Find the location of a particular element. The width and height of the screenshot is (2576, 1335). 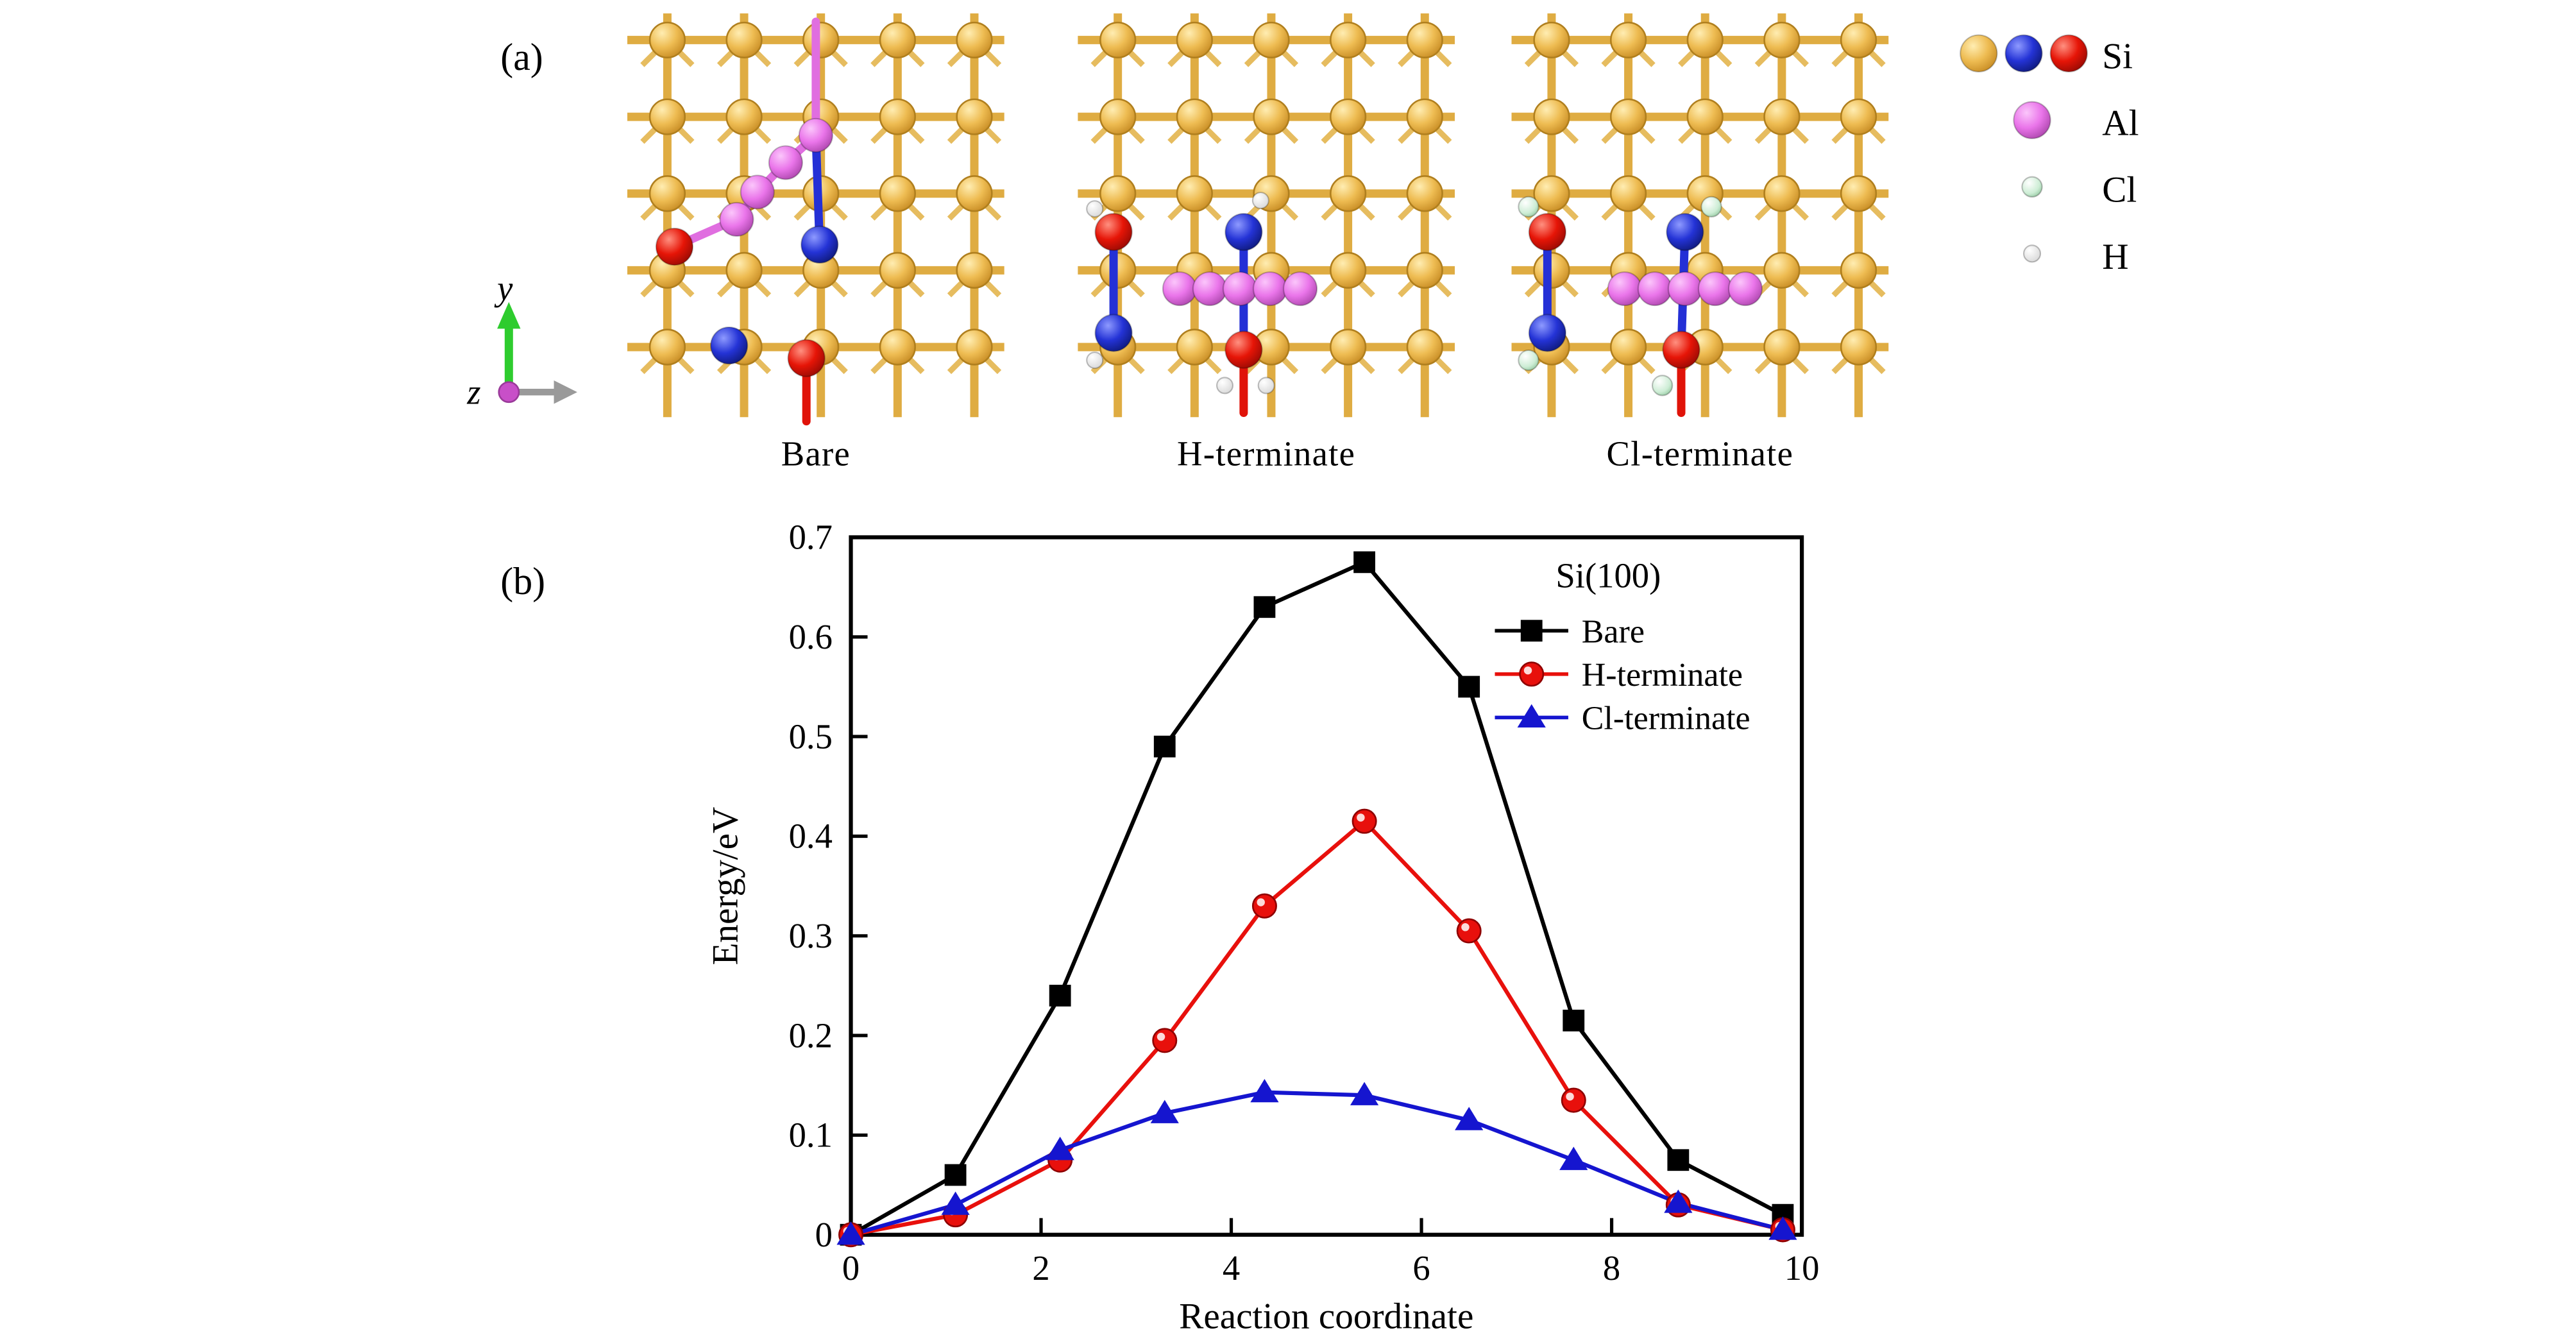

structure-caption-h-terminate: H-terminate is located at coordinates (1266, 454).